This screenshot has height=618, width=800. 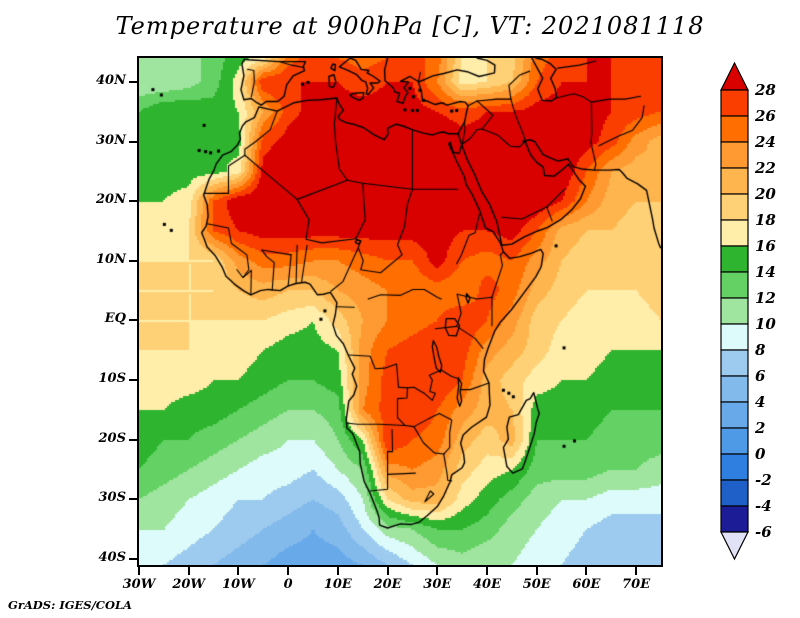 I want to click on colorbar-label: 20, so click(x=765, y=194).